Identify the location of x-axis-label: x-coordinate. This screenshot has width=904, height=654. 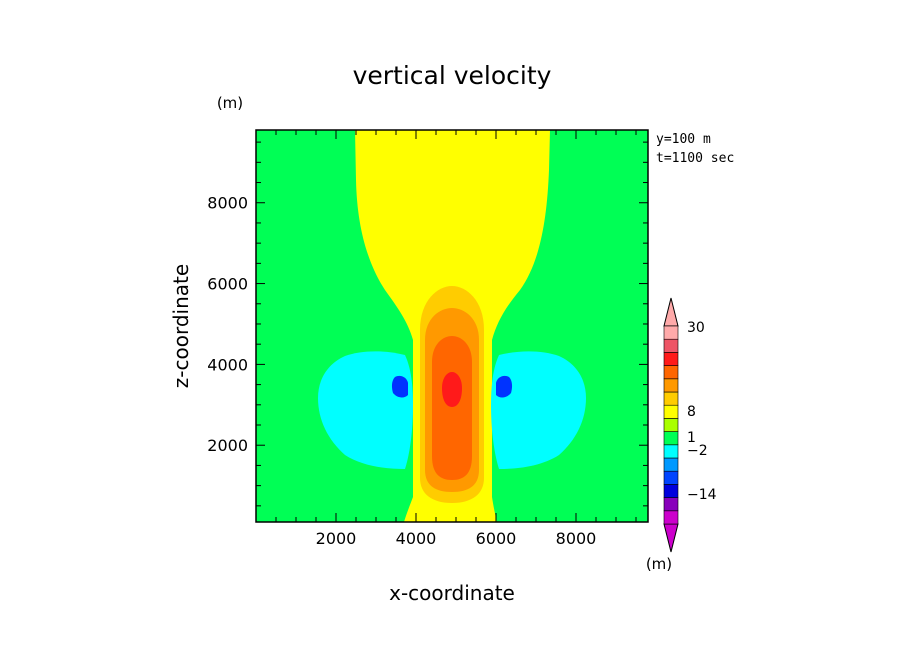
(452, 593).